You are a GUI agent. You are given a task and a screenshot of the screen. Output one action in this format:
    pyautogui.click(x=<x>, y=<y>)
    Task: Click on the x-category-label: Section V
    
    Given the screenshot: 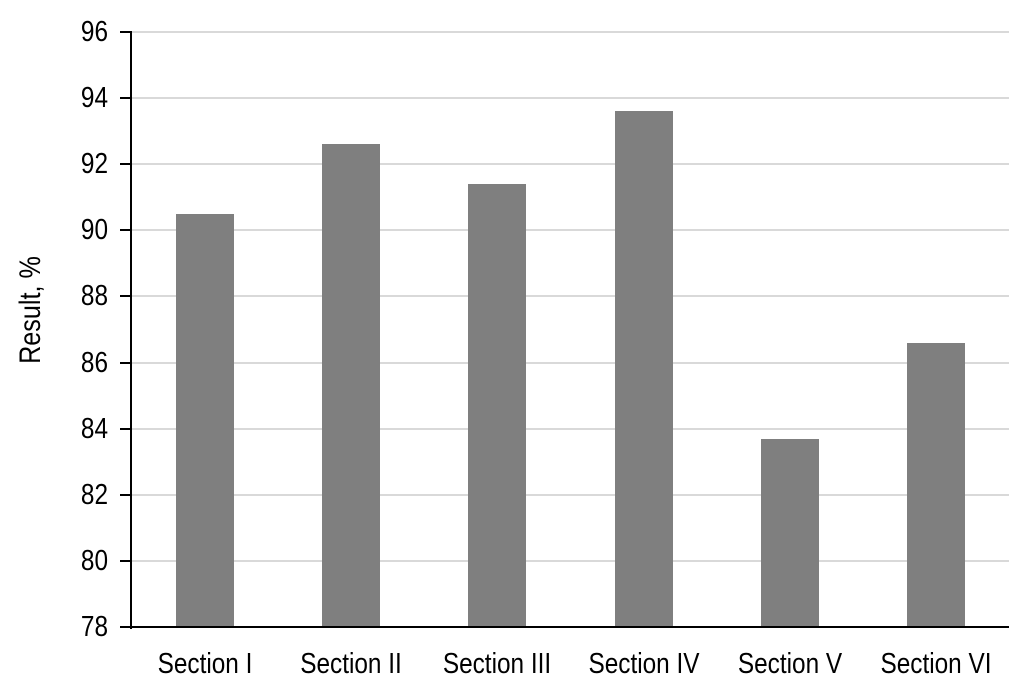 What is the action you would take?
    pyautogui.click(x=789, y=664)
    